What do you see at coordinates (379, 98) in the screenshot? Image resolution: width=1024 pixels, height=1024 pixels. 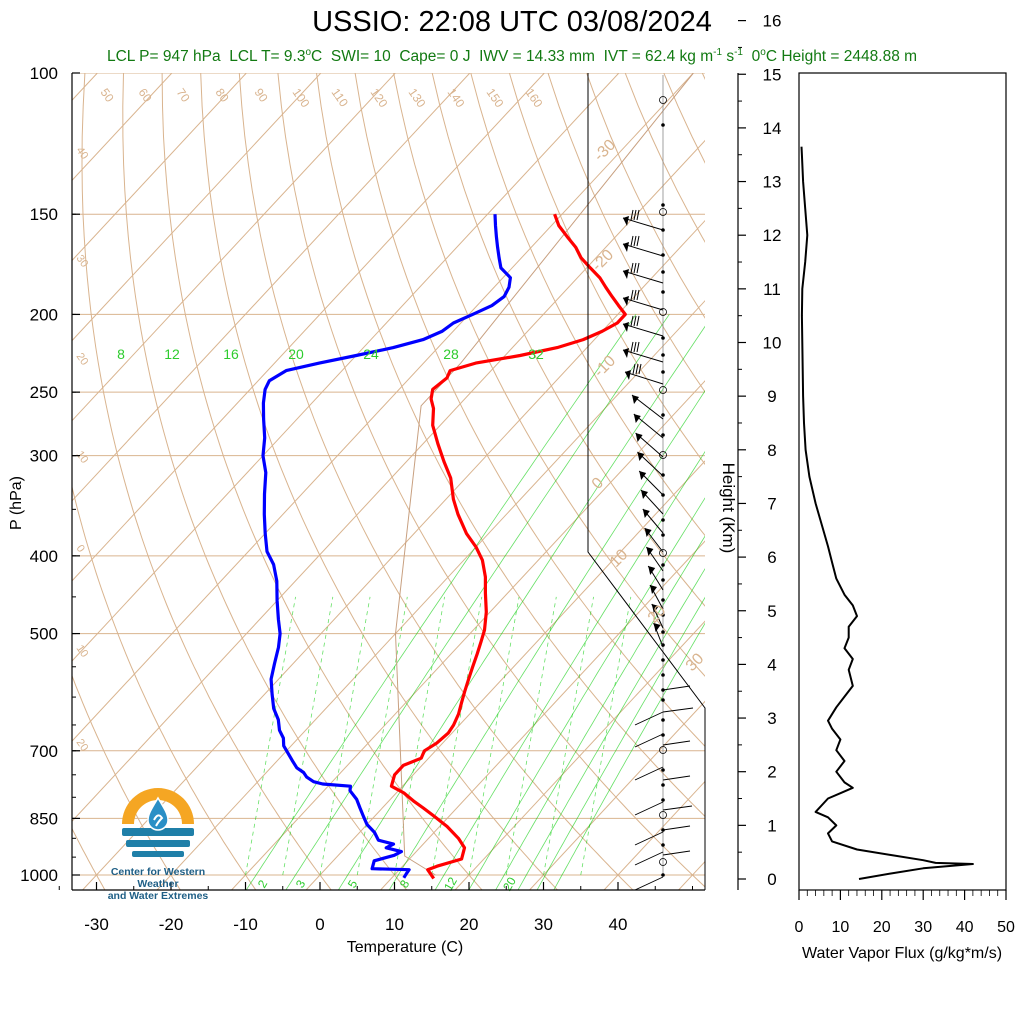 I see `dry-adiabat-label: 120` at bounding box center [379, 98].